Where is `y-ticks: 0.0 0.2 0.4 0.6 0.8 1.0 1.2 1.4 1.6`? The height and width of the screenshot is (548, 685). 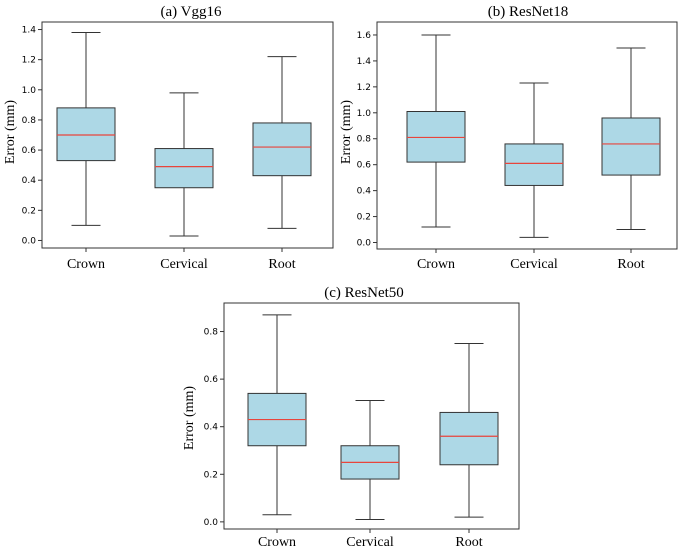
y-ticks: 0.0 0.2 0.4 0.6 0.8 1.0 1.2 1.4 1.6 is located at coordinates (367, 140).